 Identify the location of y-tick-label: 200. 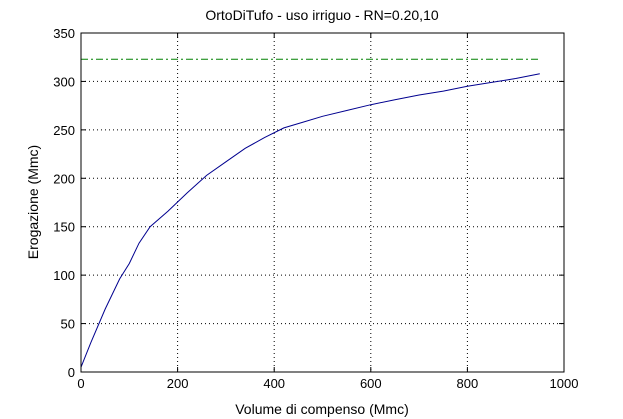
(64, 178).